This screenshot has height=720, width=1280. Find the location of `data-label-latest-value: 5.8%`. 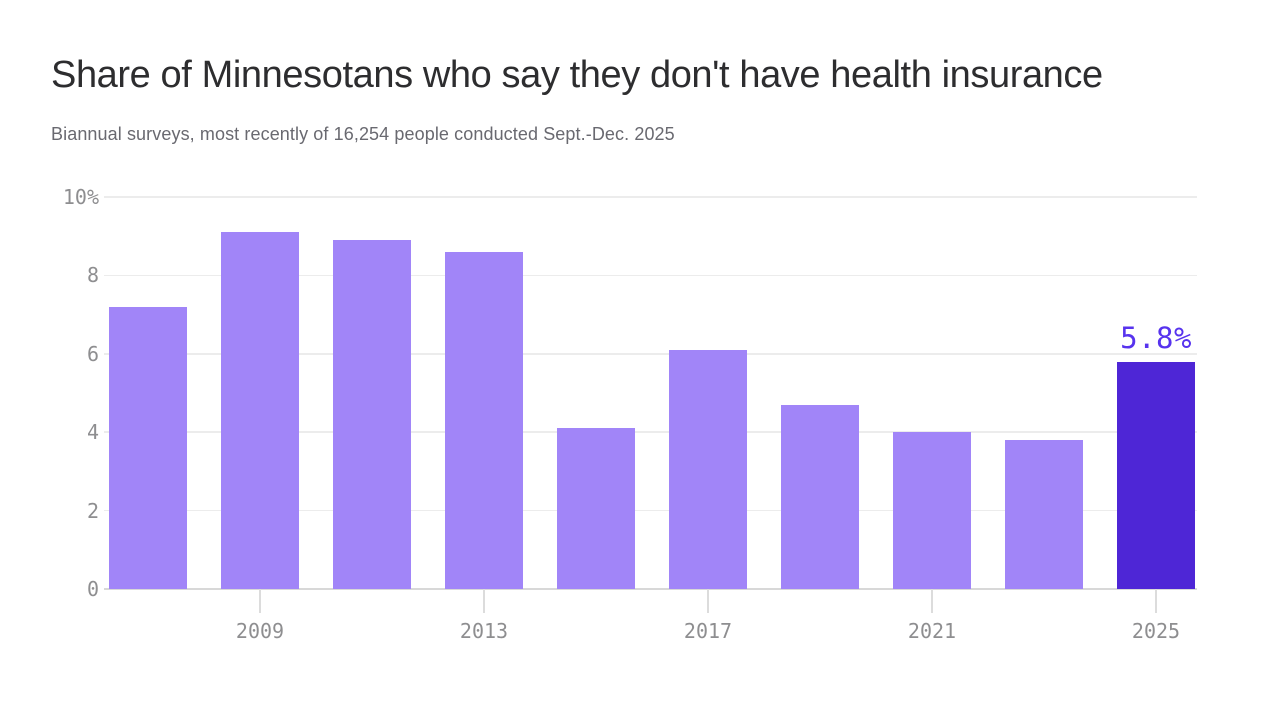

data-label-latest-value: 5.8% is located at coordinates (1156, 337).